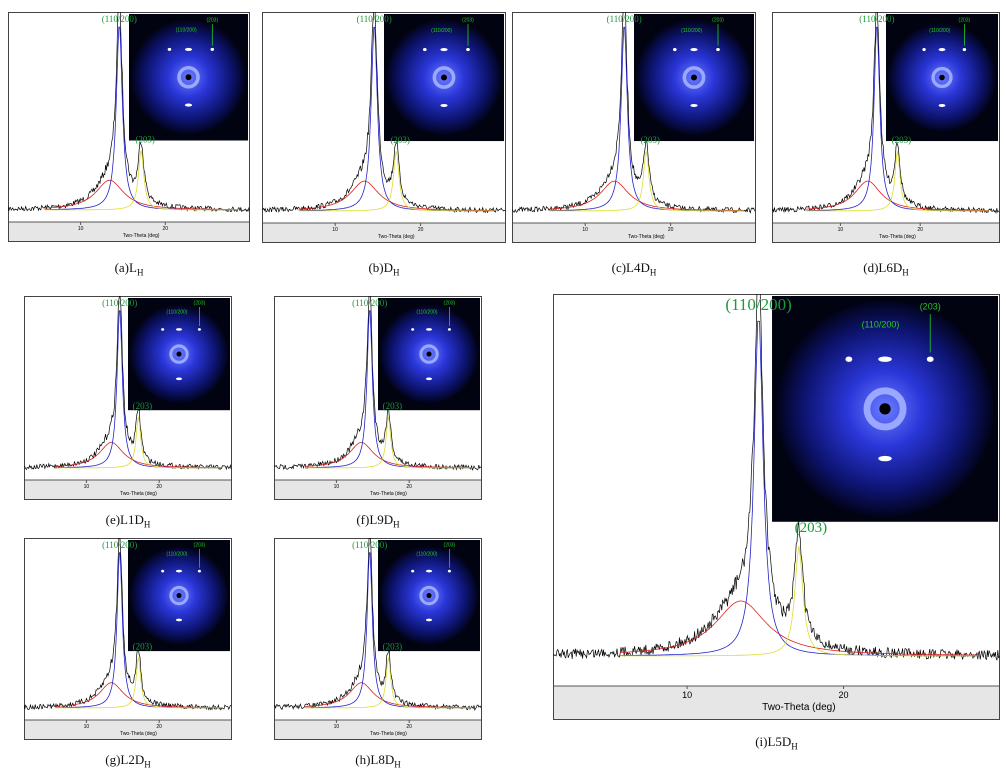 This screenshot has width=1006, height=770. What do you see at coordinates (125, 267) in the screenshot?
I see `caption-text: (a)L` at bounding box center [125, 267].